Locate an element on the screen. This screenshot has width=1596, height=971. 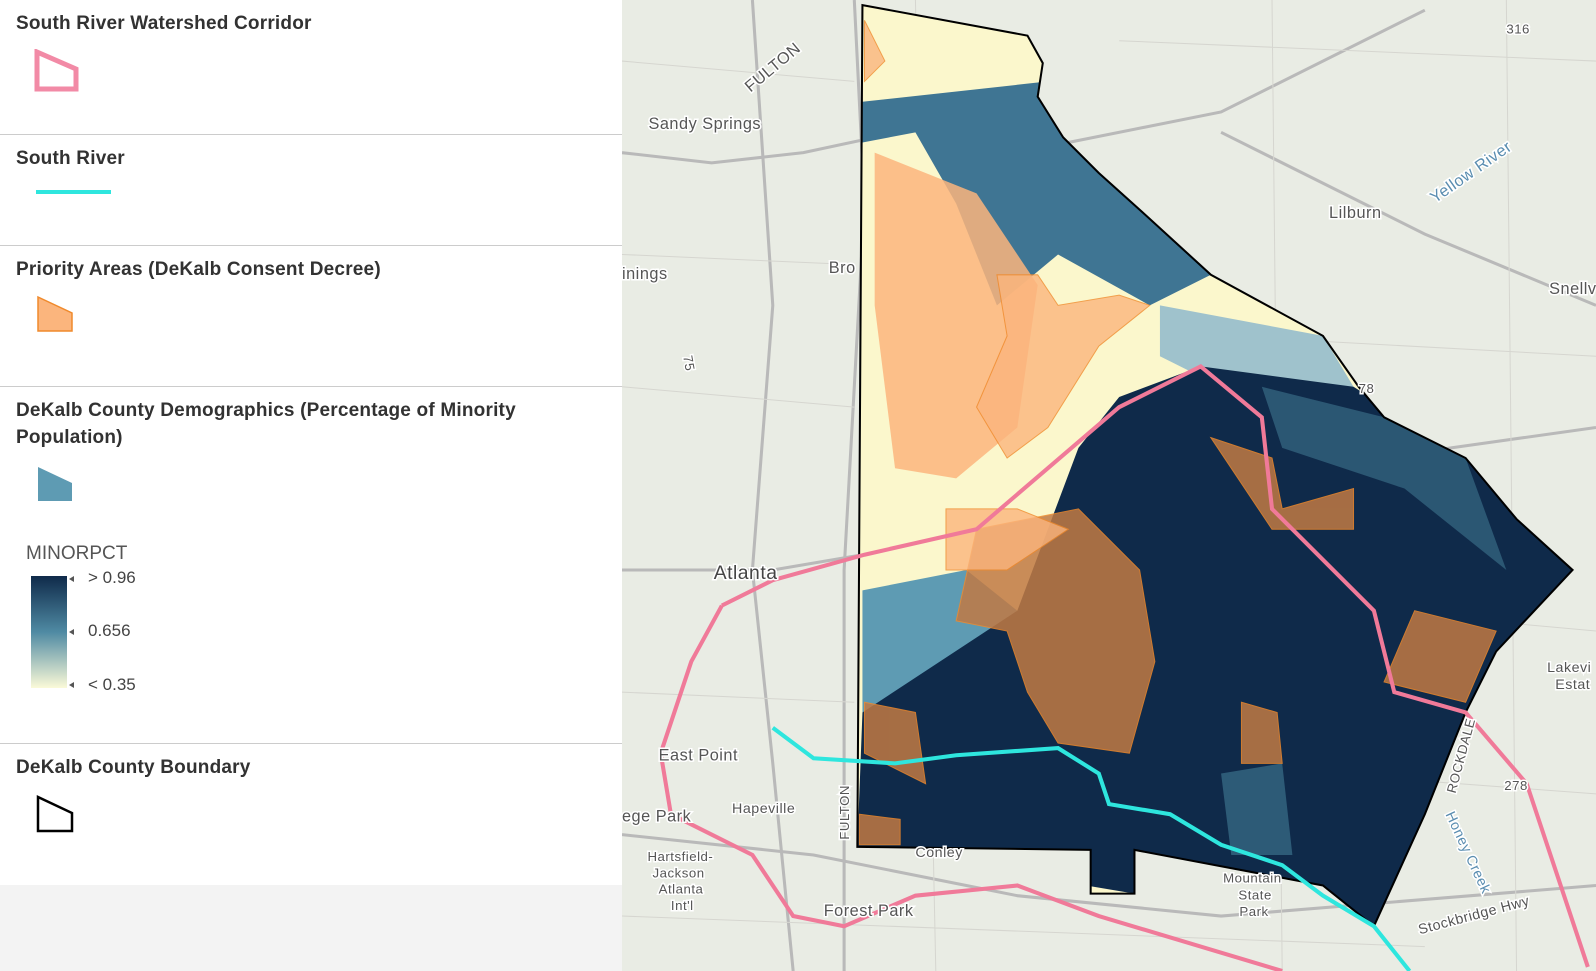
ramp-label: < 0.35 is located at coordinates (112, 684).